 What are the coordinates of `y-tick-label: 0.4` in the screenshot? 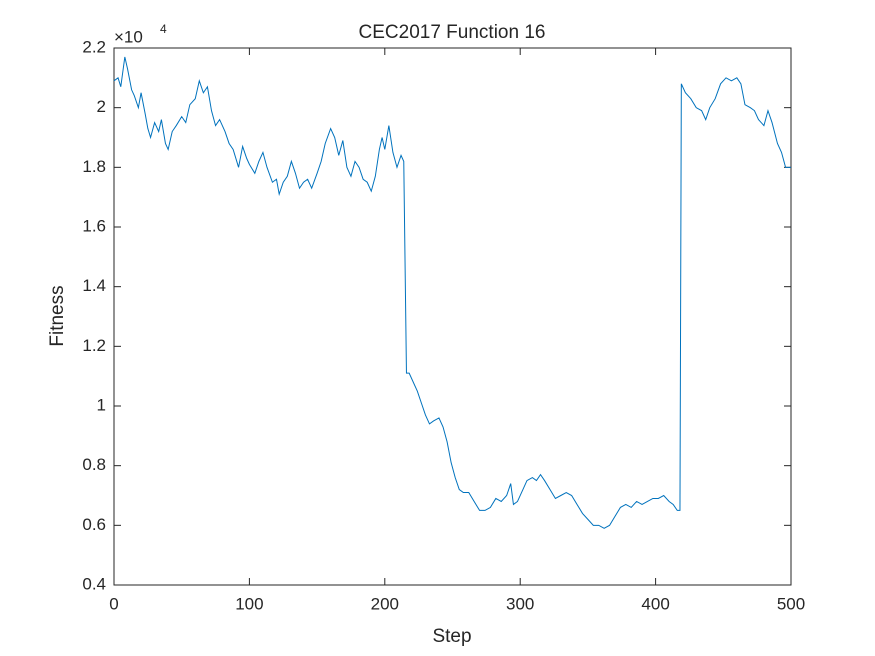 It's located at (94, 583).